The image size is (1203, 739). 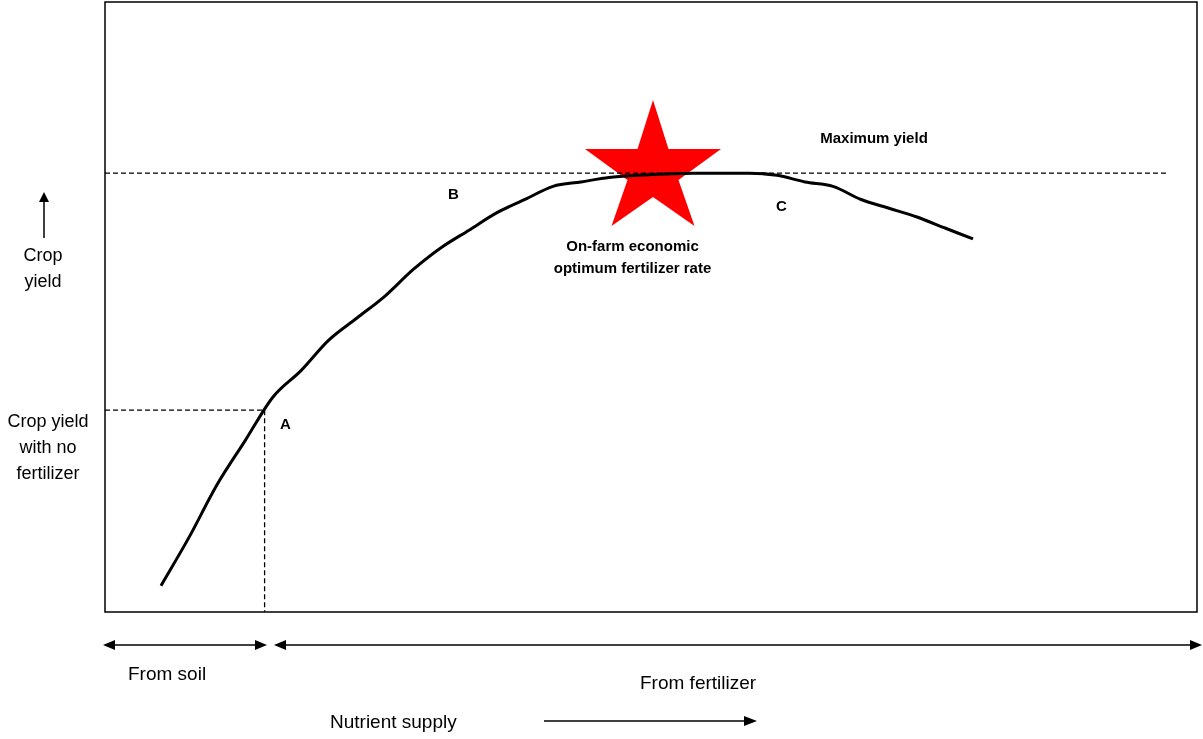 I want to click on text: Nutrient supply, so click(x=393, y=722).